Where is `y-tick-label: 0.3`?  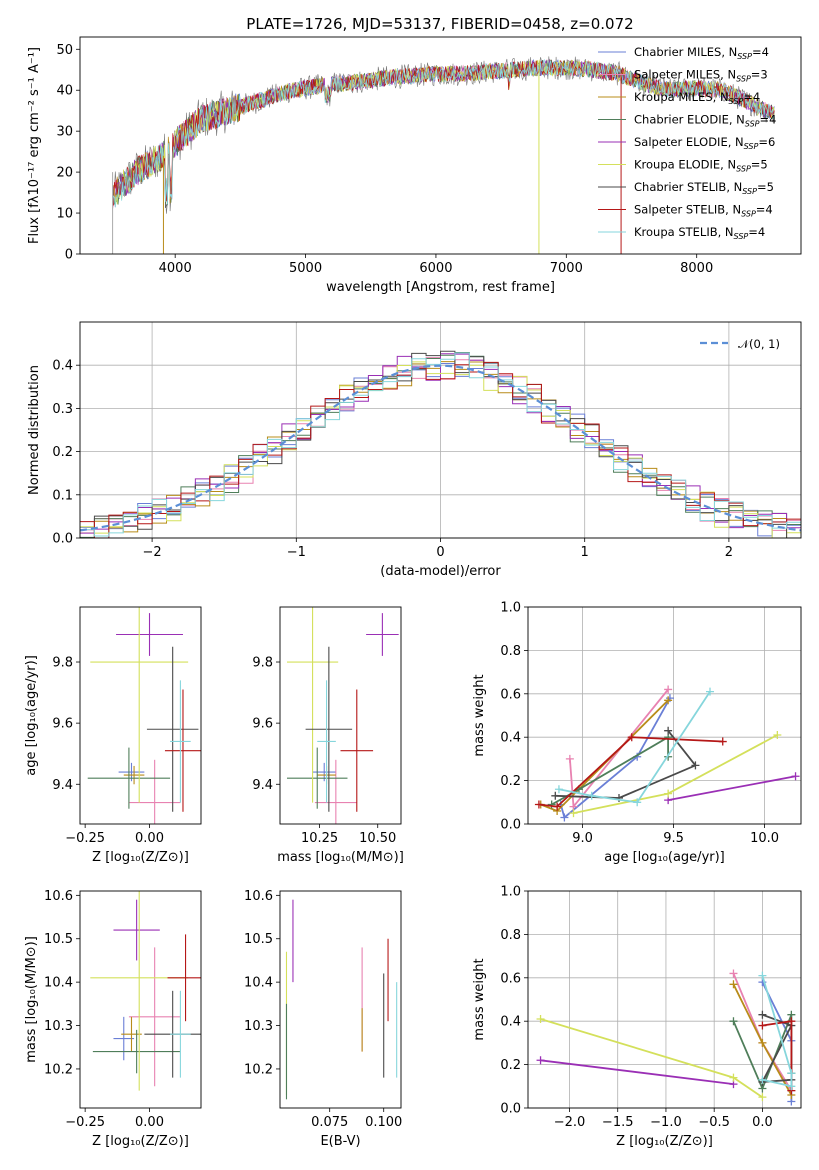
y-tick-label: 0.3 is located at coordinates (62, 409).